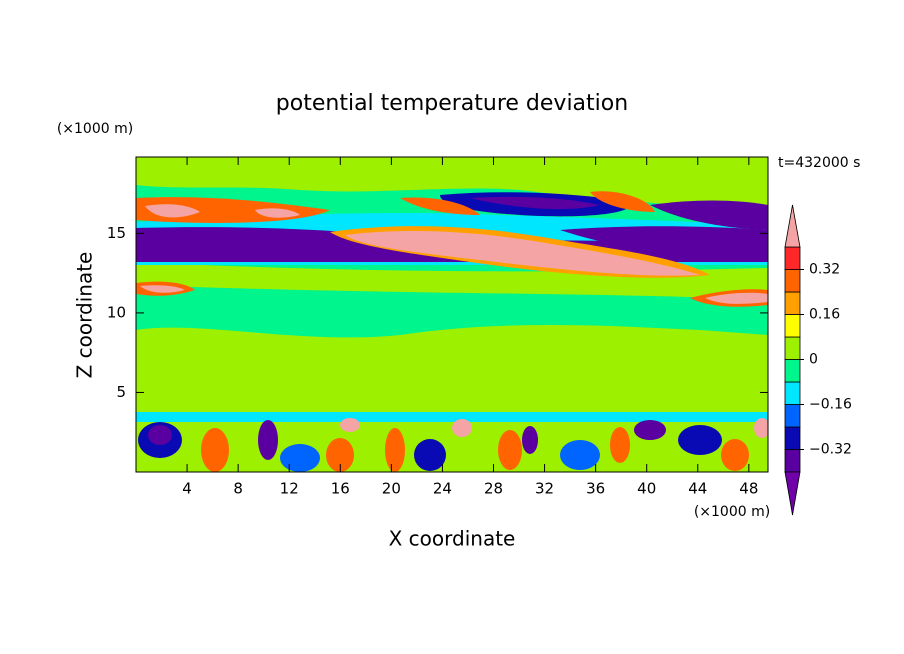 The height and width of the screenshot is (654, 904). Describe the element at coordinates (452, 103) in the screenshot. I see `chart-title: potential temperature deviation` at that location.